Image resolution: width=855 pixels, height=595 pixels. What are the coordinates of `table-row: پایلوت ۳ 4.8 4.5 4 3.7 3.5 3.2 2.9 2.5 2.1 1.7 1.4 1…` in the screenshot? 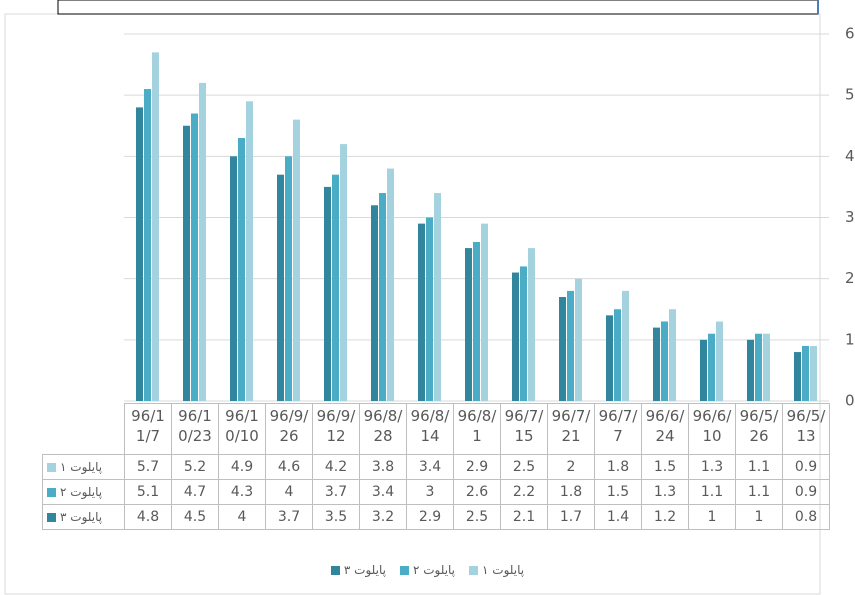 It's located at (436, 517).